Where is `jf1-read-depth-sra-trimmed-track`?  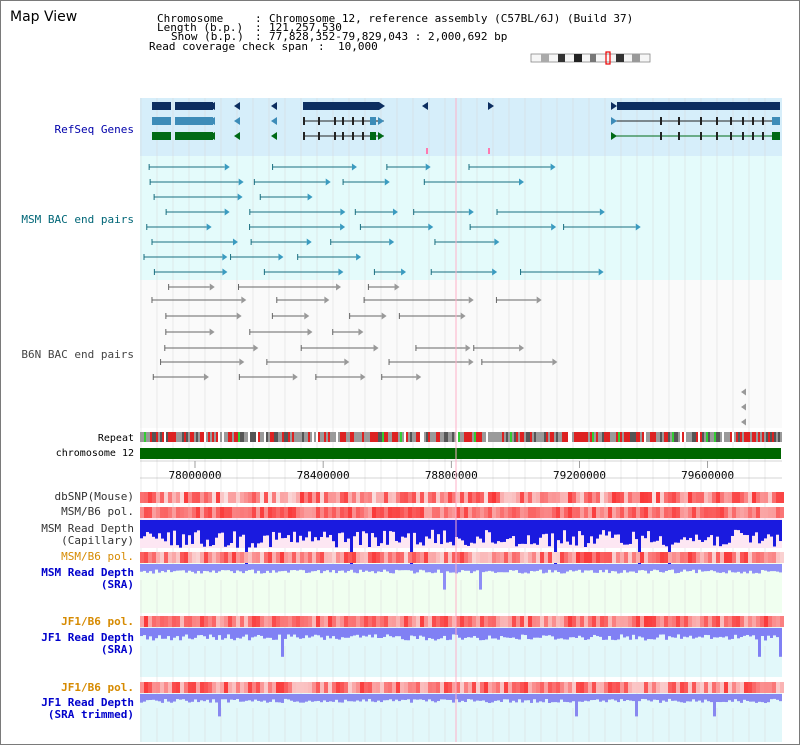
jf1-read-depth-sra-trimmed-track is located at coordinates (461, 705).